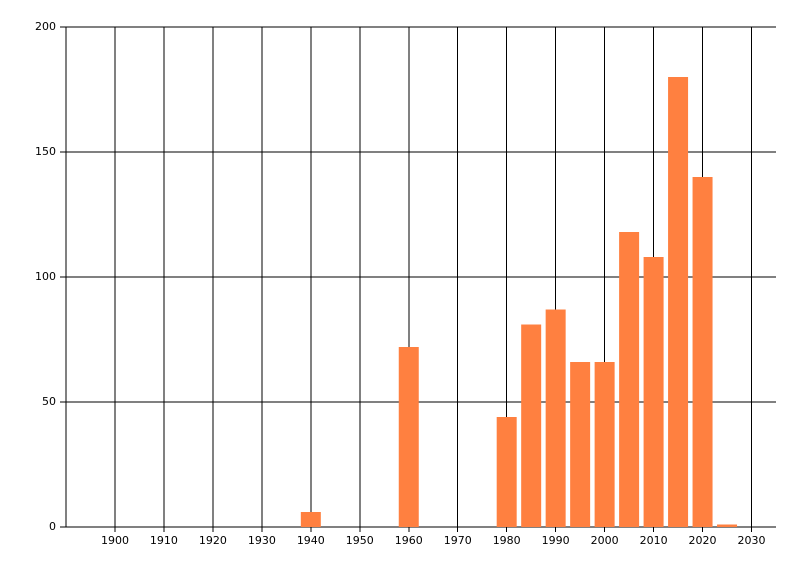  I want to click on x-tick-label: 2010, so click(654, 540).